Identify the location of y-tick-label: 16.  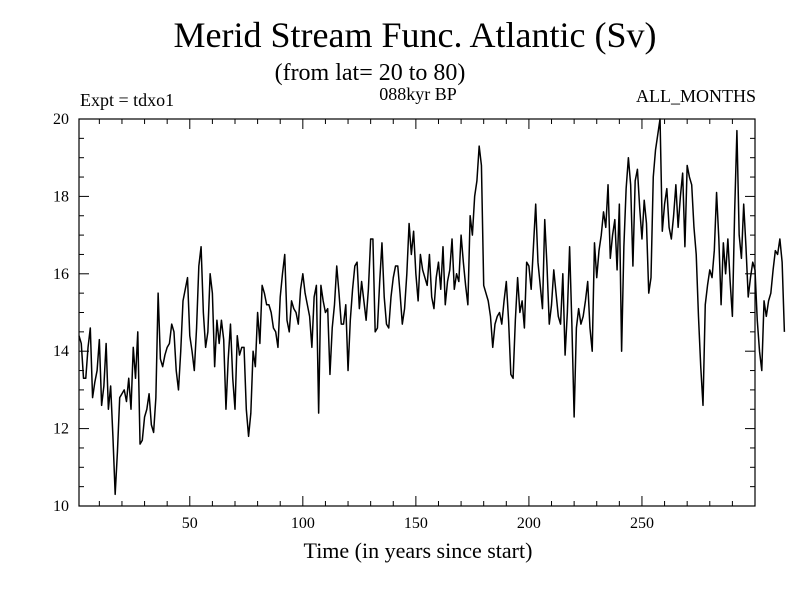
(61, 274).